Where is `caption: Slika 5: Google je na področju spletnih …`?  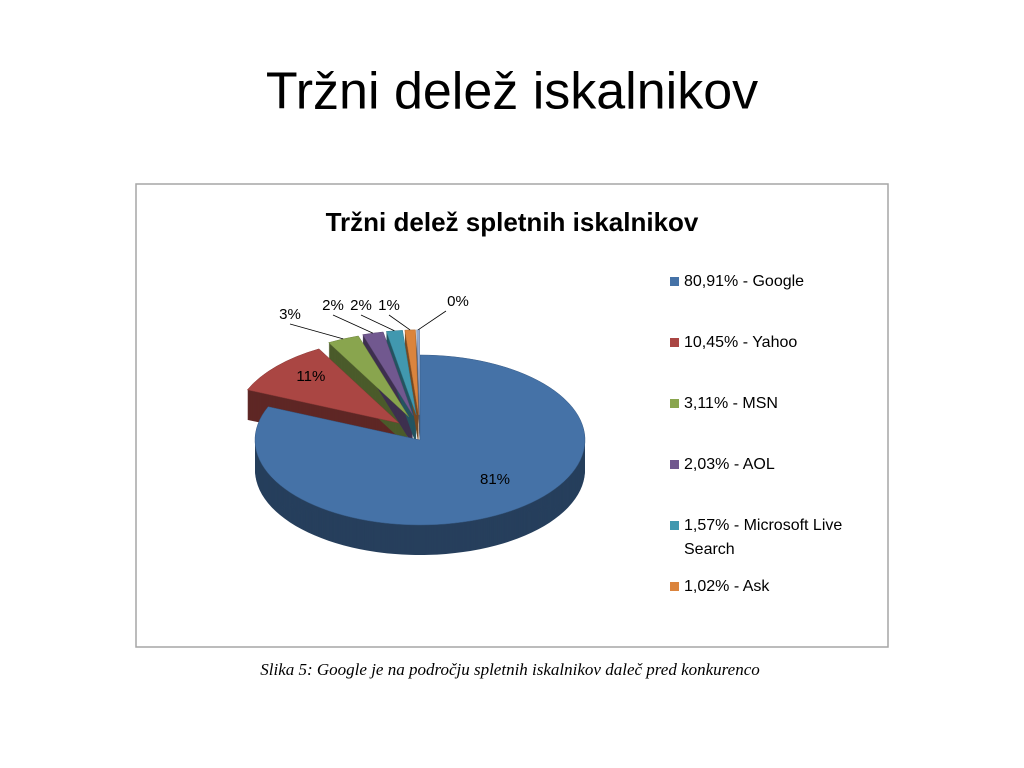 caption: Slika 5: Google je na področju spletnih … is located at coordinates (509, 669).